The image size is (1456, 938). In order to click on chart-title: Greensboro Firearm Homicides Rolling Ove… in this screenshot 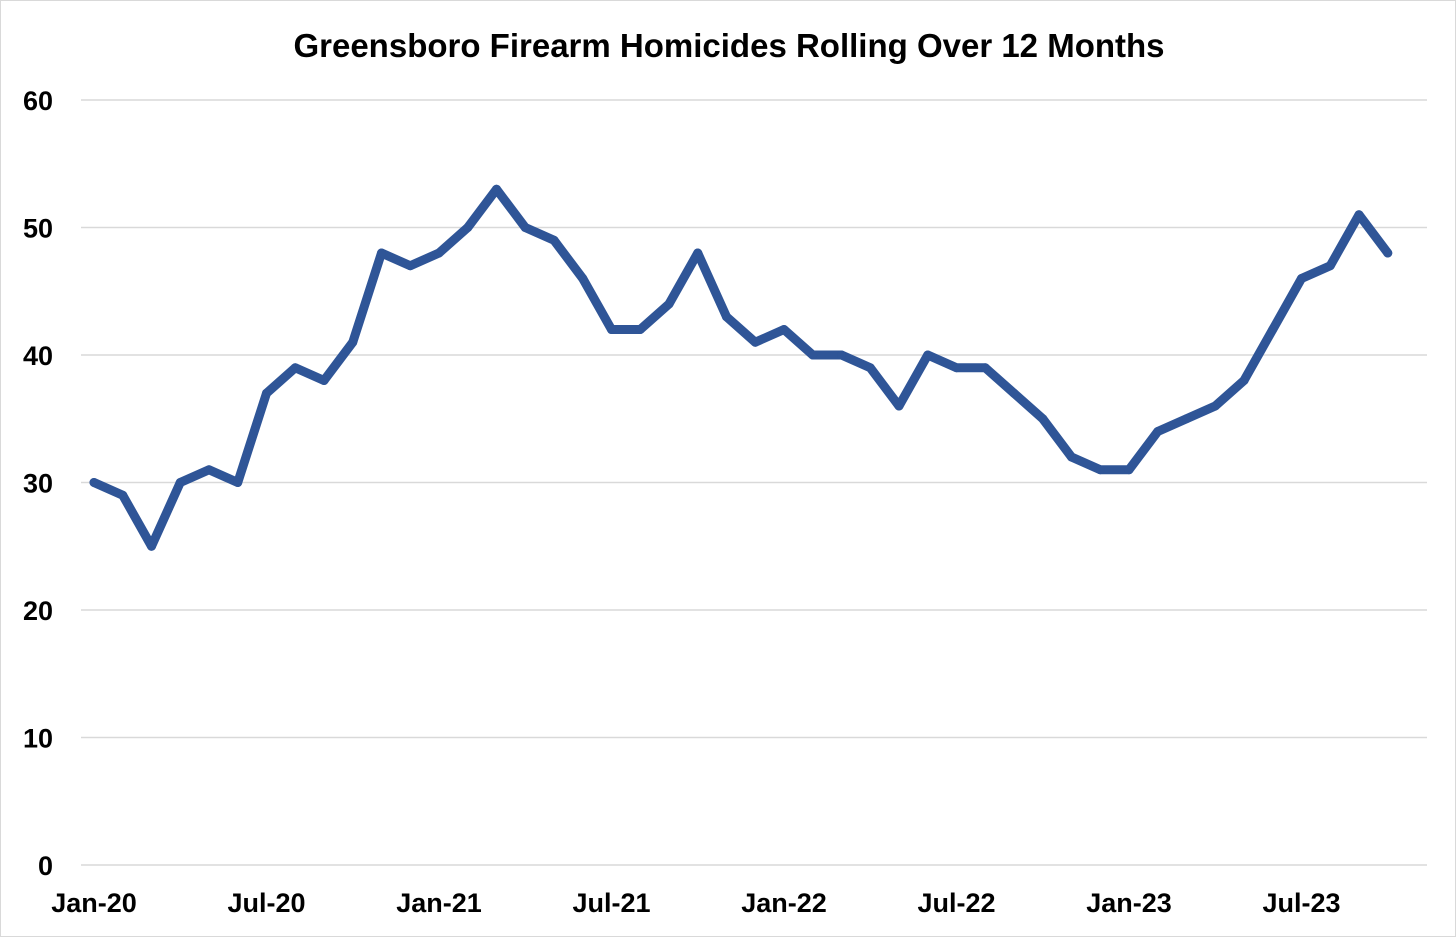, I will do `click(728, 45)`.